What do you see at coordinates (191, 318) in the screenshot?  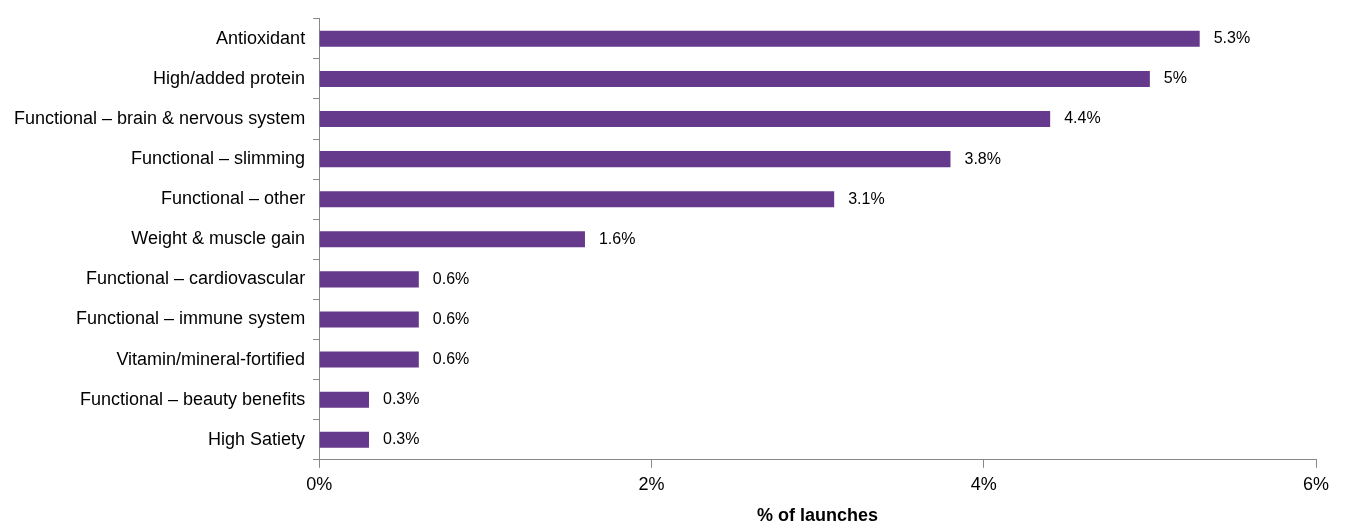 I see `y-tick-label: Functional – immune system` at bounding box center [191, 318].